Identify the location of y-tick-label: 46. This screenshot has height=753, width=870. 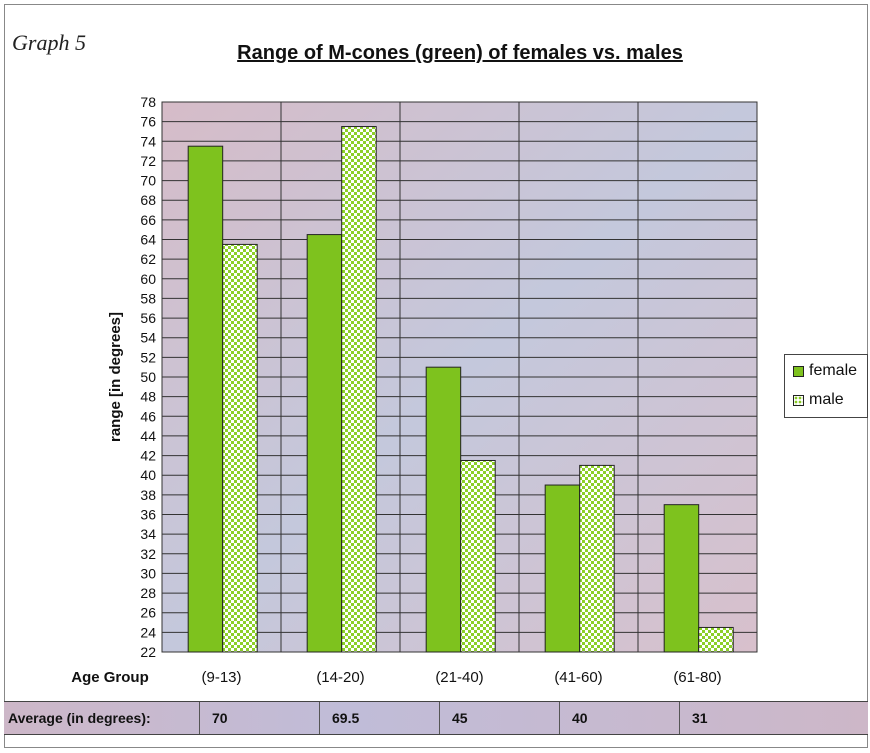
(148, 416).